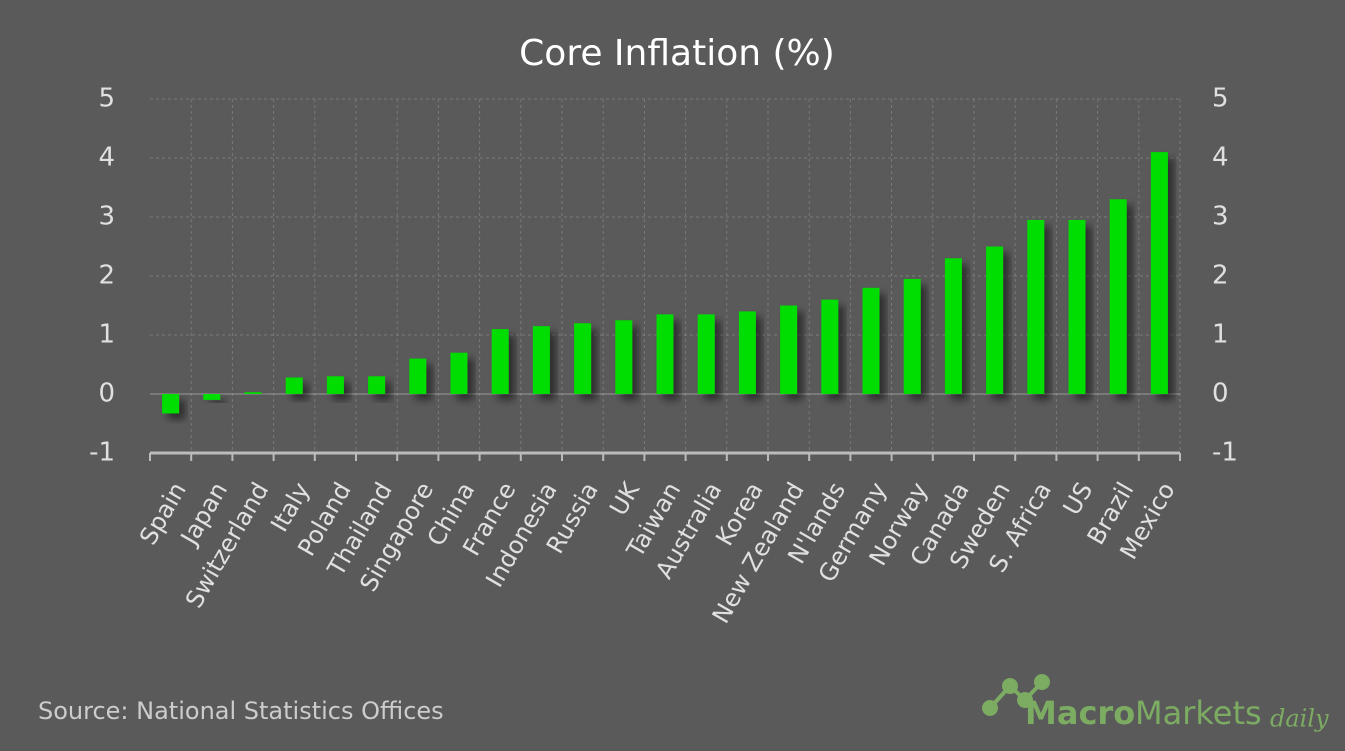  What do you see at coordinates (1220, 99) in the screenshot?
I see `y2-tick-label: 5` at bounding box center [1220, 99].